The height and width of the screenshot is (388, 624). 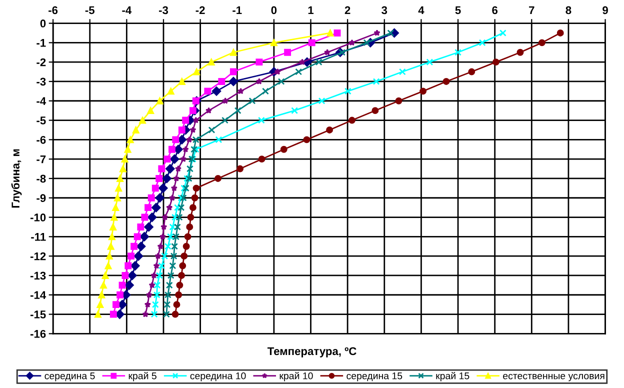 What do you see at coordinates (38, 295) in the screenshot?
I see `y-tick-label: -14` at bounding box center [38, 295].